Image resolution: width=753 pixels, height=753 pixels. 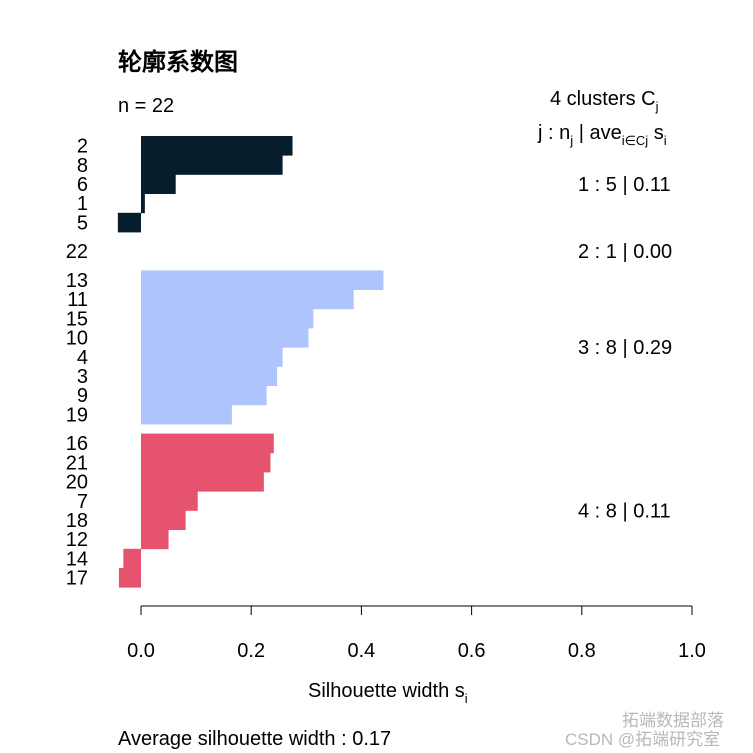 I want to click on obs-label-22: 22, so click(x=77, y=252).